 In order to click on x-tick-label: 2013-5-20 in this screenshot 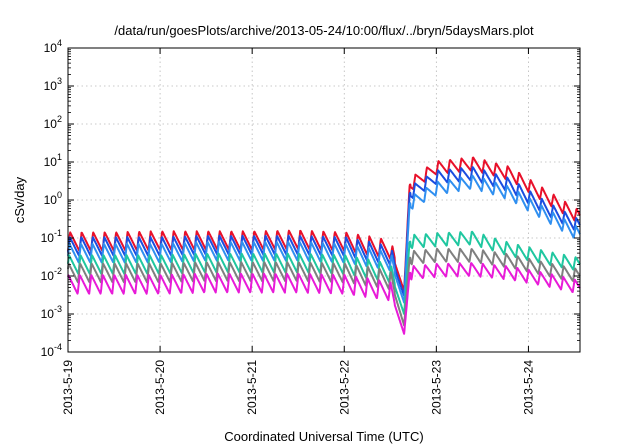, I will do `click(160, 387)`.